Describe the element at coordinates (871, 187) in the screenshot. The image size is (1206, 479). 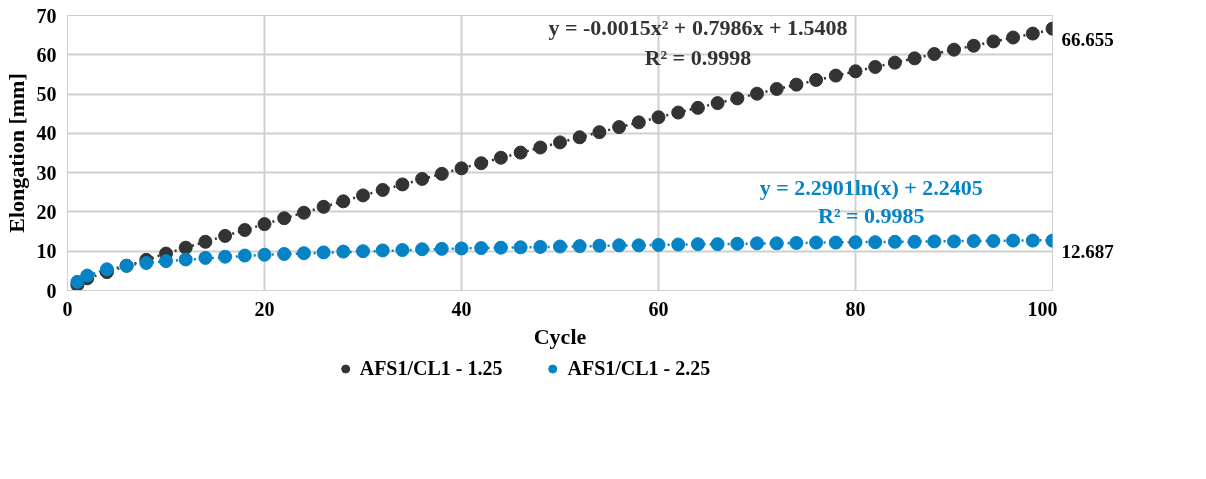
I see `annotation: y = 2.2901ln(x) + 2.2405` at that location.